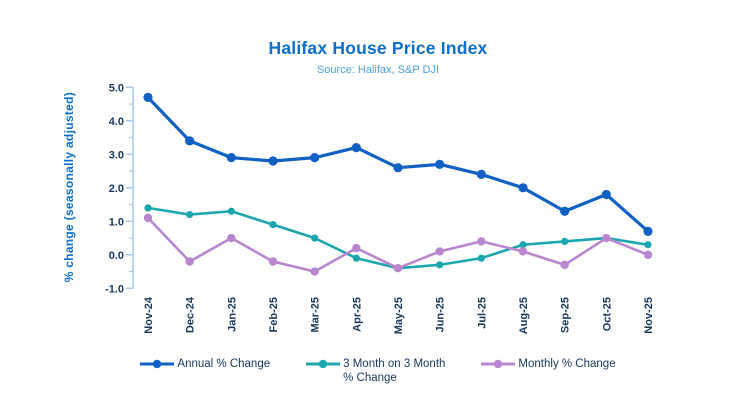 The width and height of the screenshot is (756, 407). I want to click on legend-item-annual: Annual % Change, so click(205, 364).